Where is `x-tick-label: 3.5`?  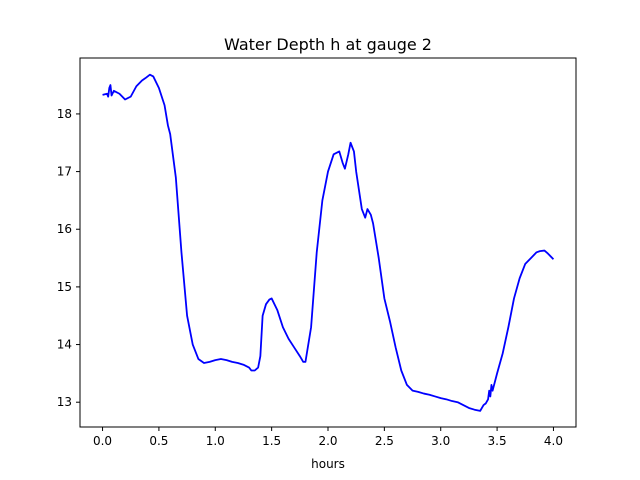 x-tick-label: 3.5 is located at coordinates (497, 441).